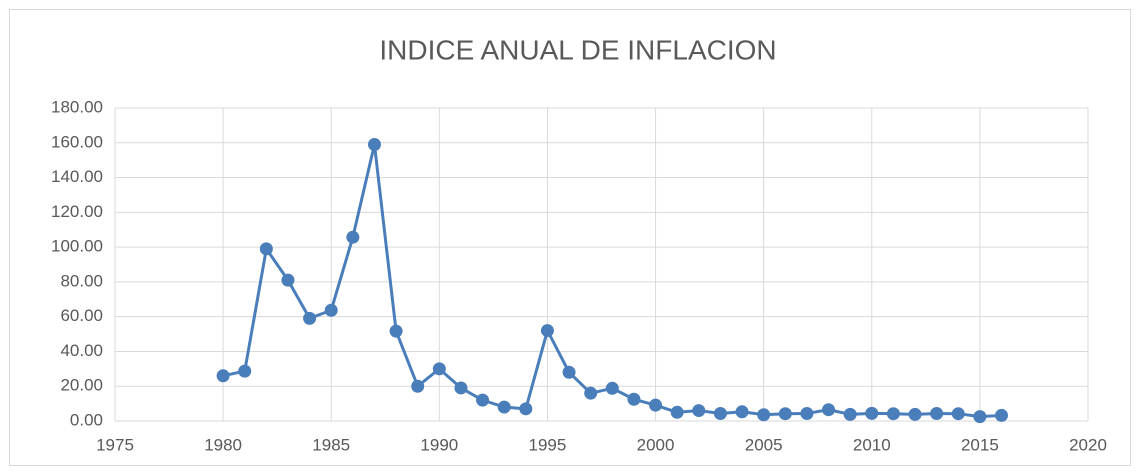 This screenshot has height=475, width=1140. I want to click on x-tick-label: 1995, so click(548, 444).